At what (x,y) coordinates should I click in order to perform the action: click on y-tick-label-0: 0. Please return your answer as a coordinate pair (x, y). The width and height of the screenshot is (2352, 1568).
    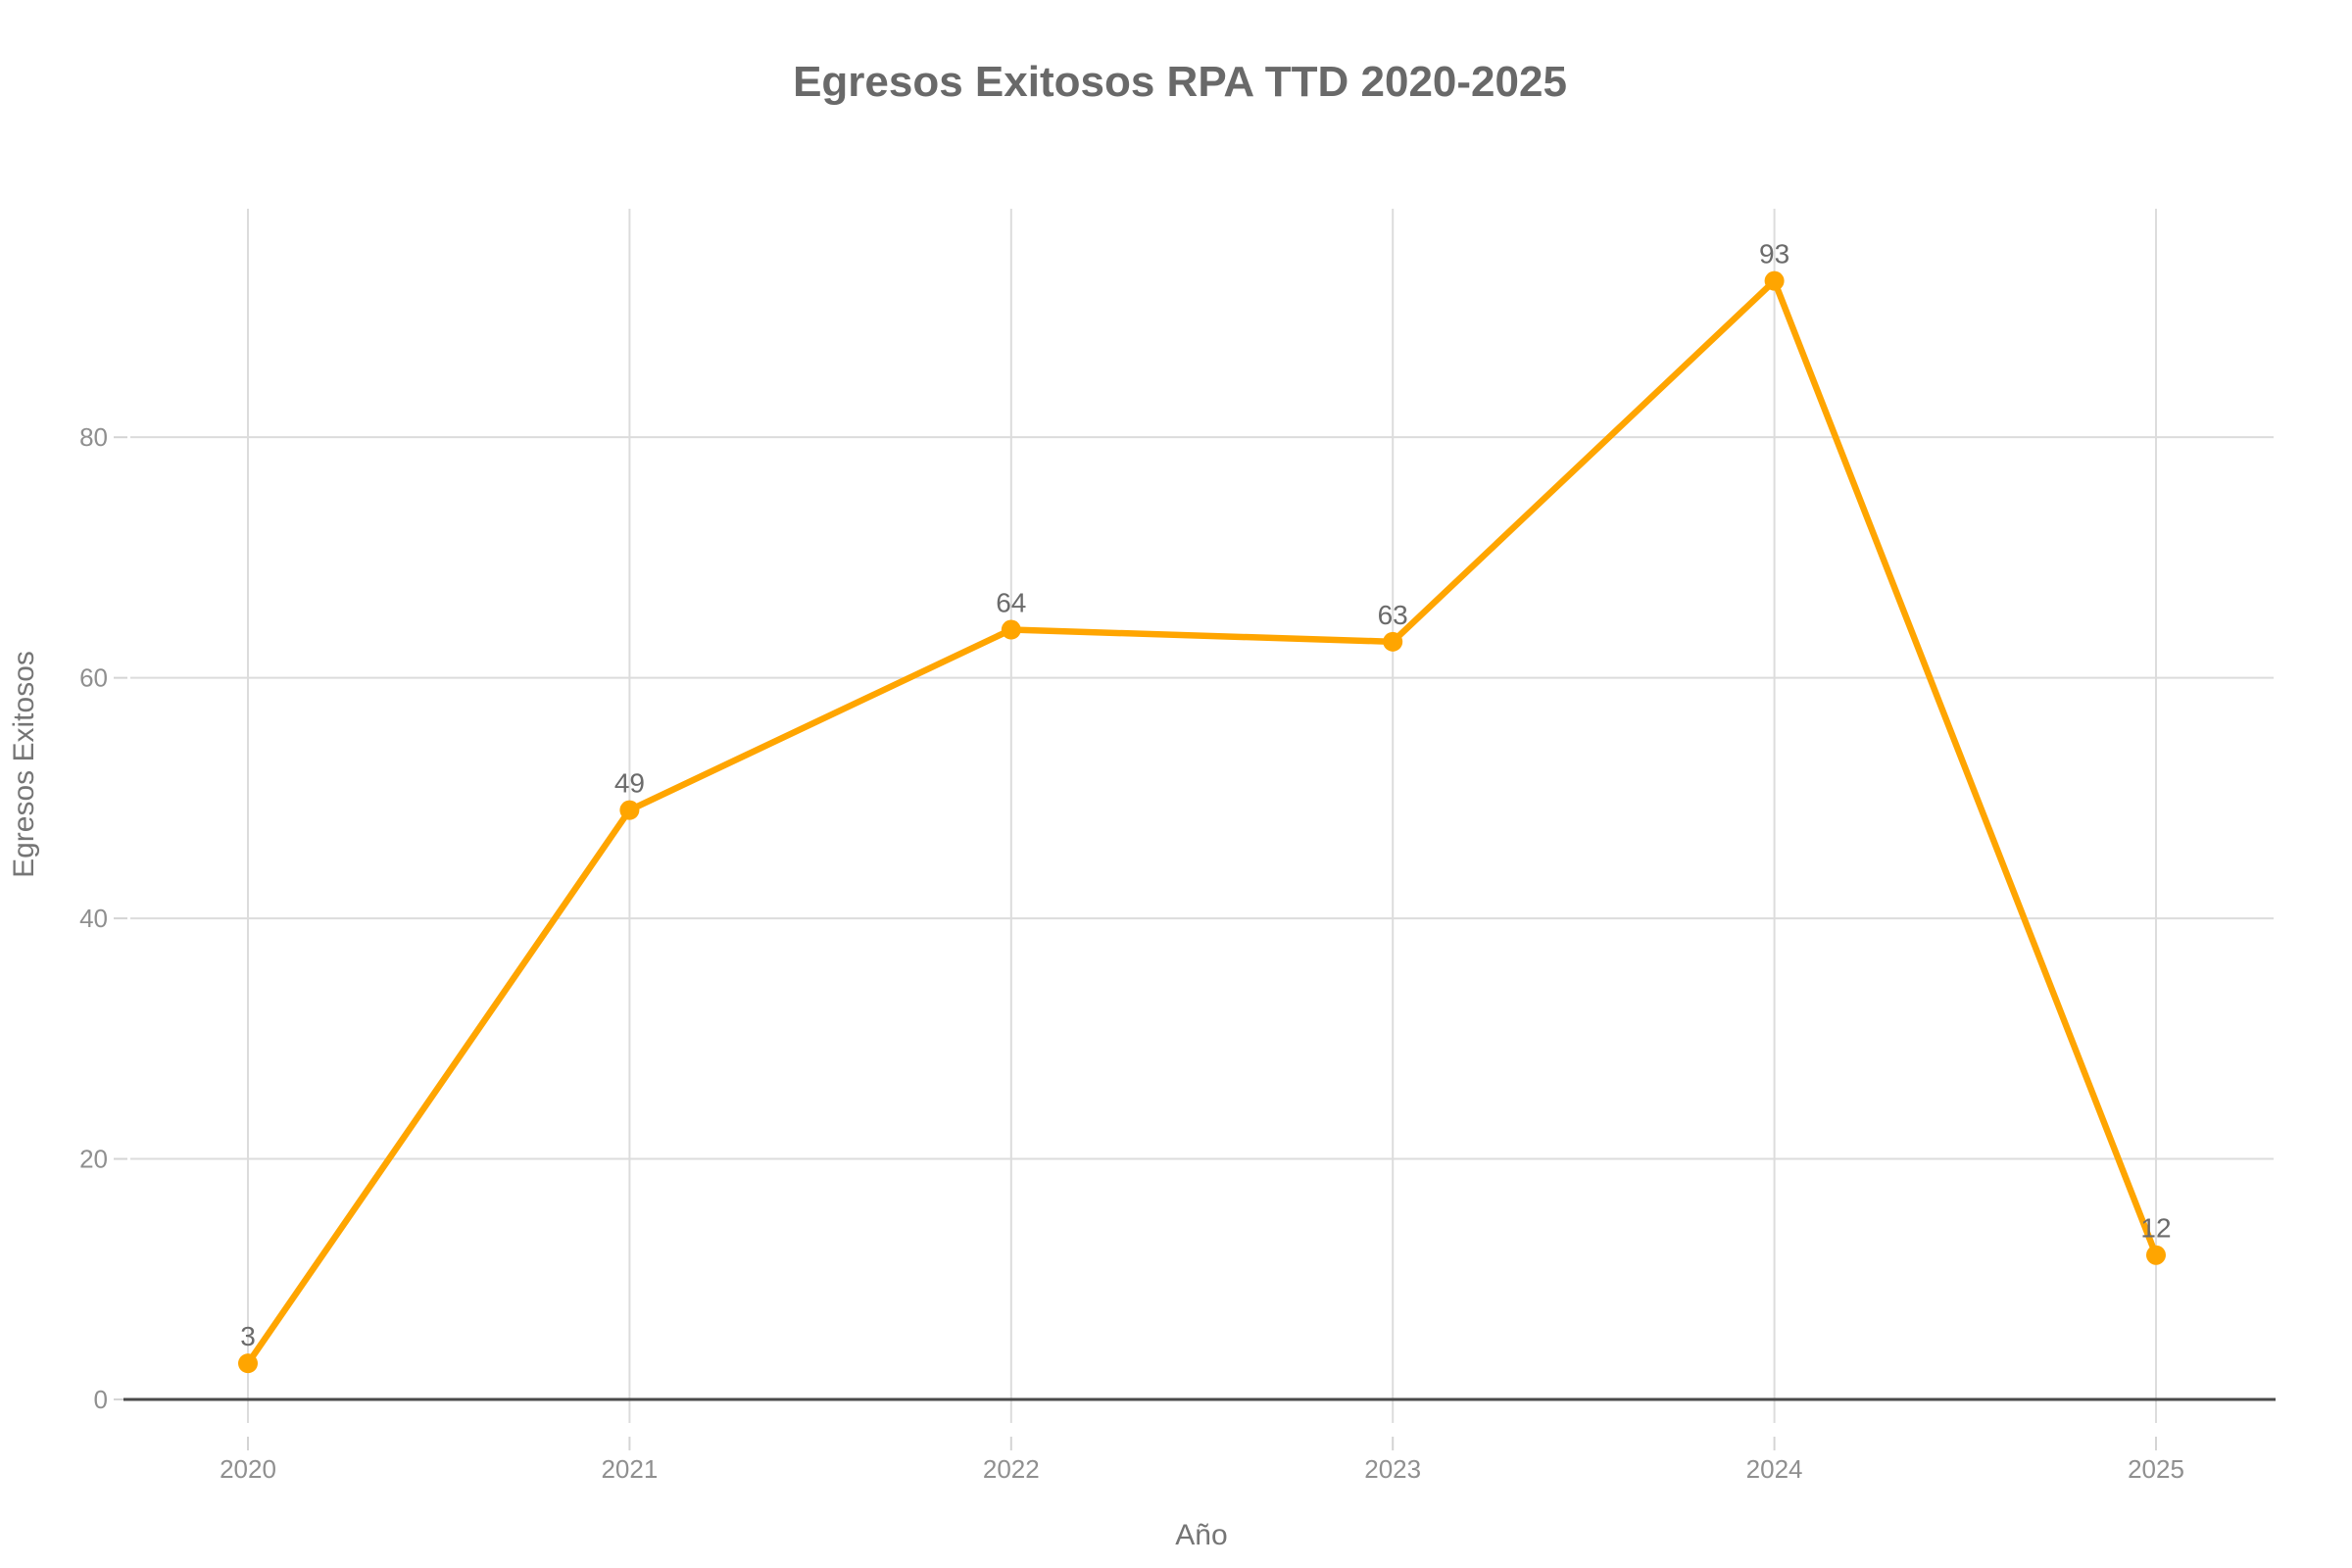
    Looking at the image, I should click on (101, 1399).